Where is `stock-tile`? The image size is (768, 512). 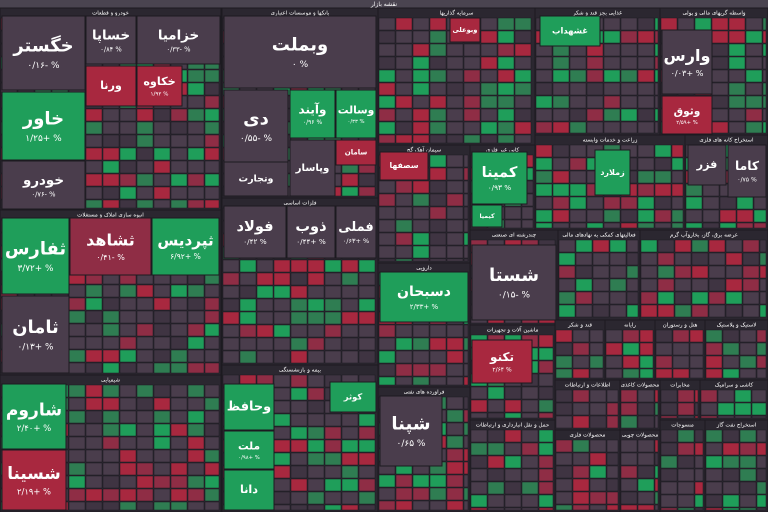 stock-tile is located at coordinates (487, 216).